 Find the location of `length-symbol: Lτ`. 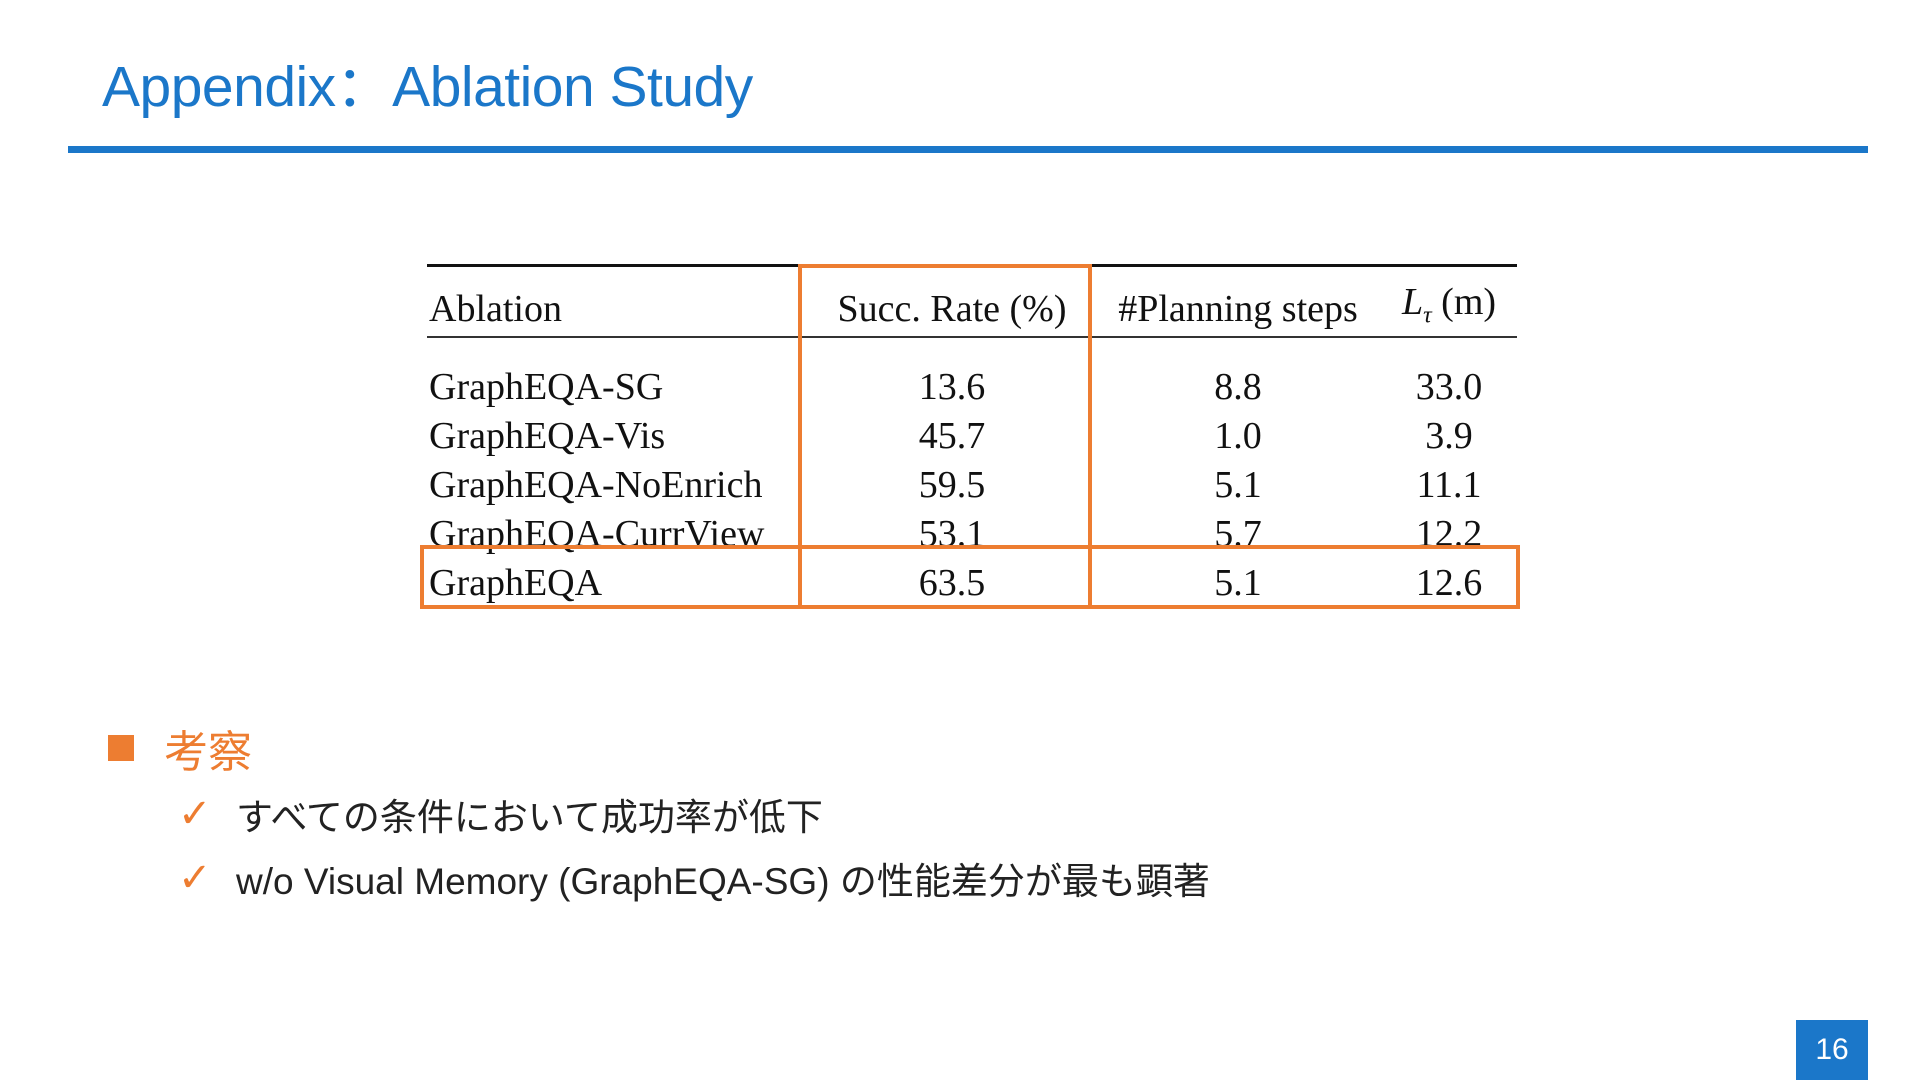

length-symbol: Lτ is located at coordinates (1416, 305).